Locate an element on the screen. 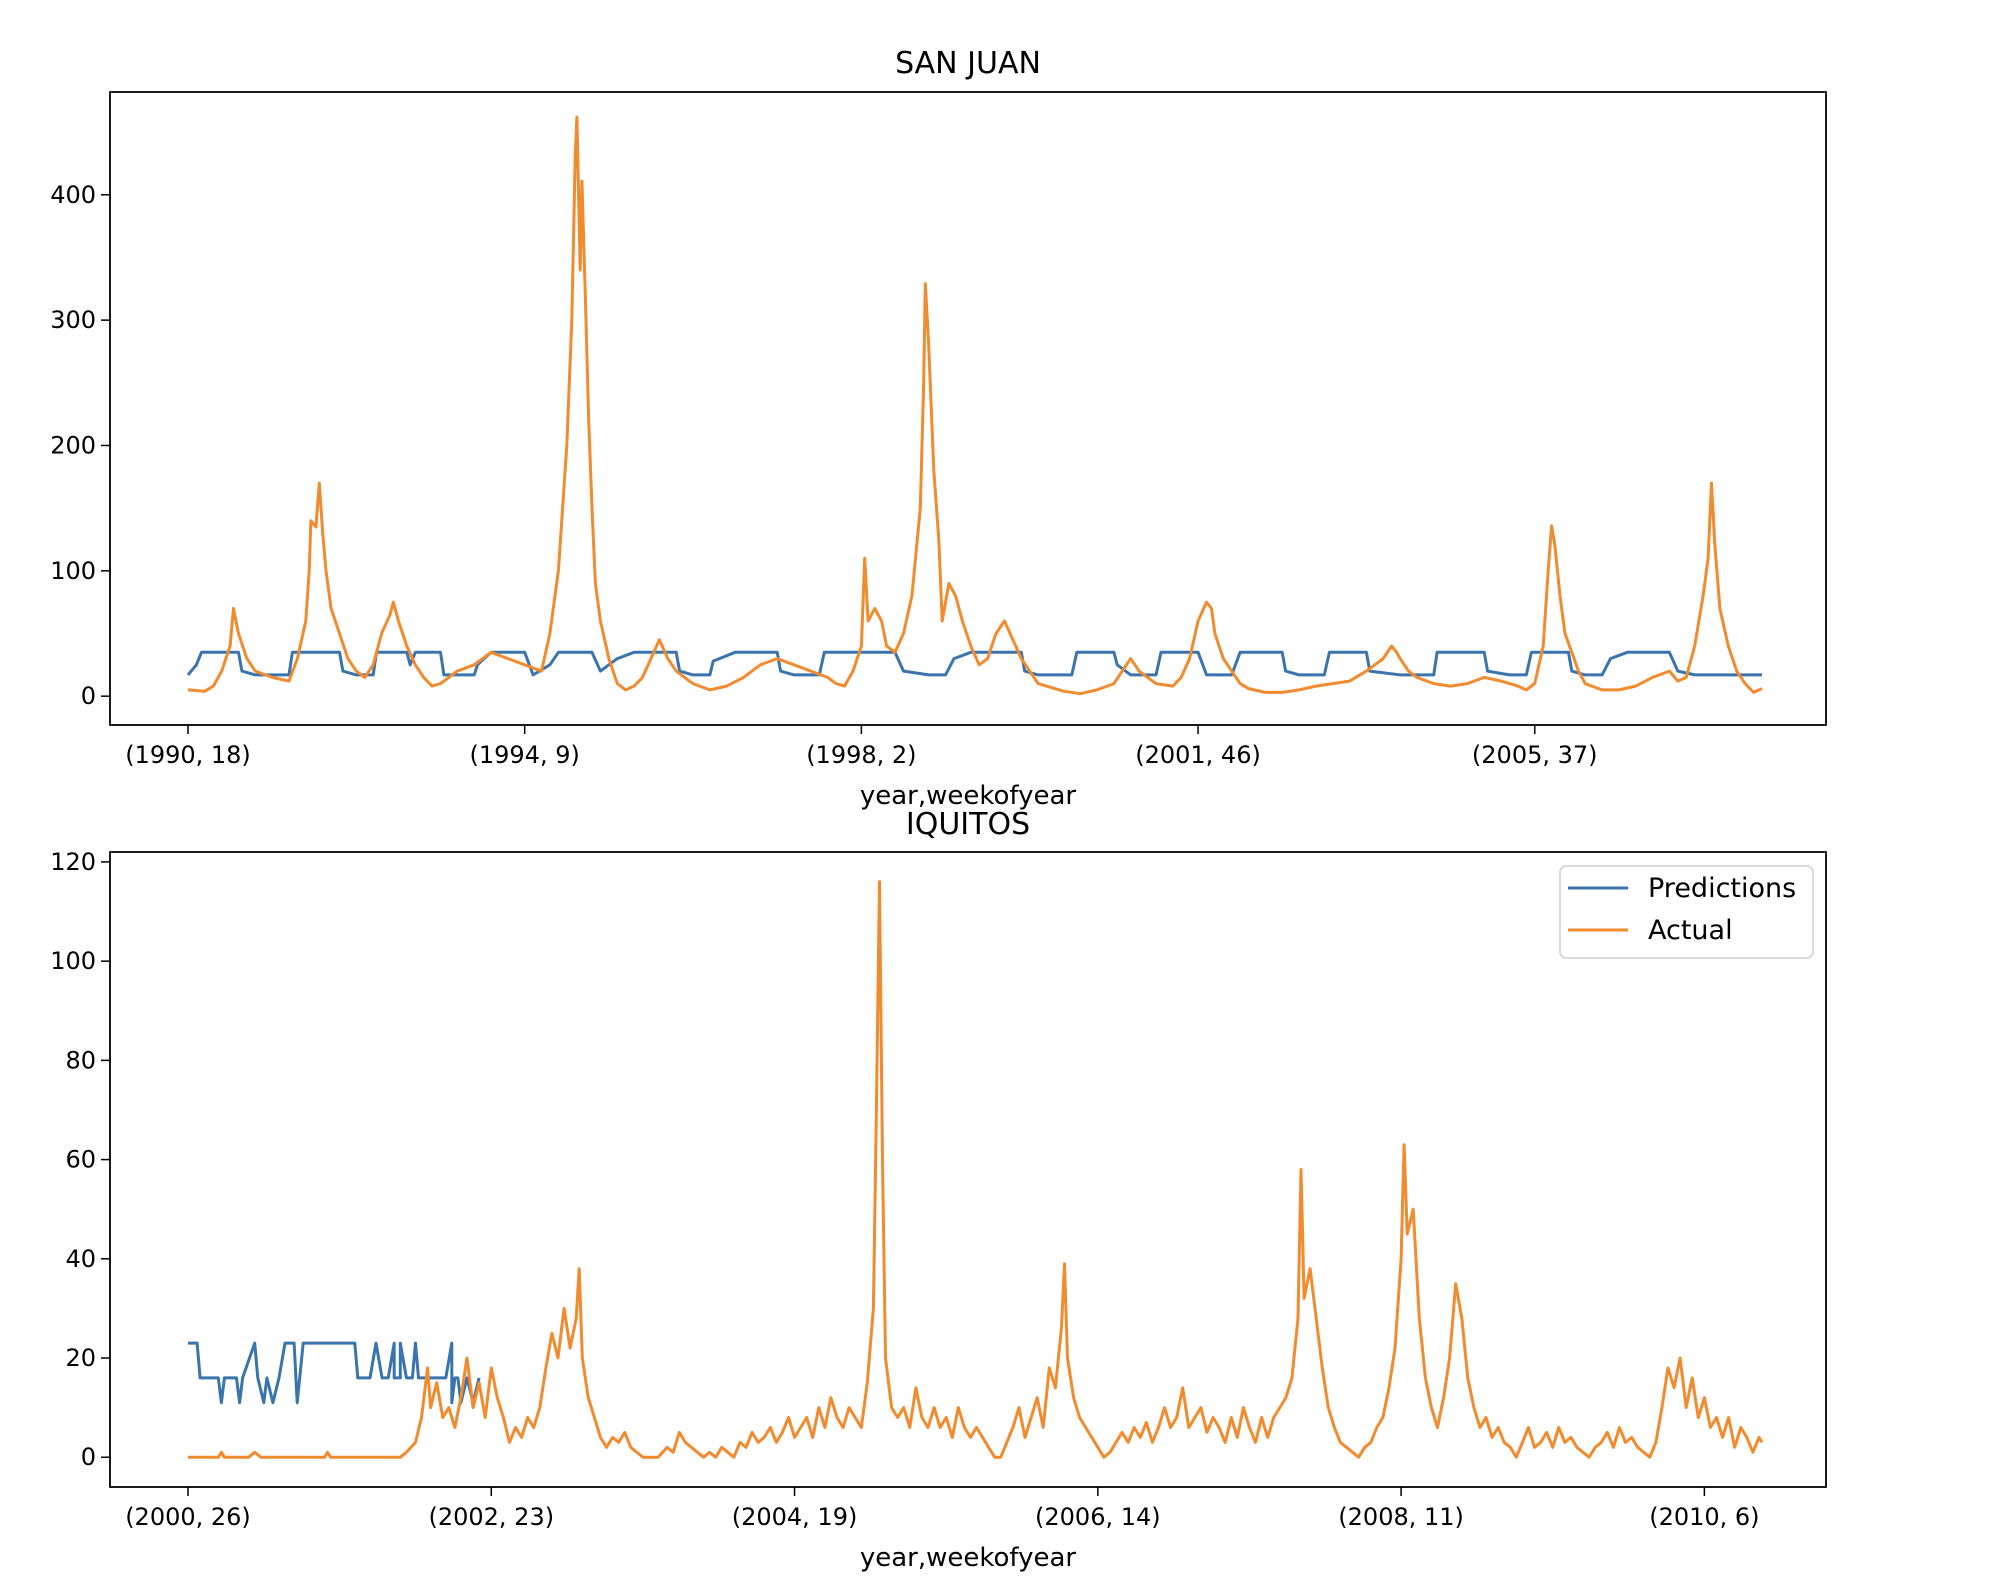 This screenshot has width=2010, height=1580. panel-title-san-juan: SAN JUAN is located at coordinates (968, 63).